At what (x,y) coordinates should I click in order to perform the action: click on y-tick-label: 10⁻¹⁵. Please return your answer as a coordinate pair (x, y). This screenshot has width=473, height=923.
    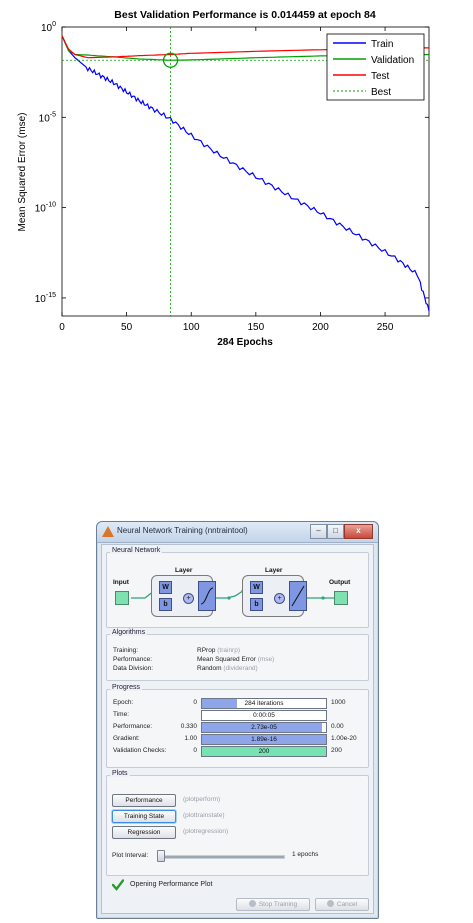
    Looking at the image, I should click on (45, 298).